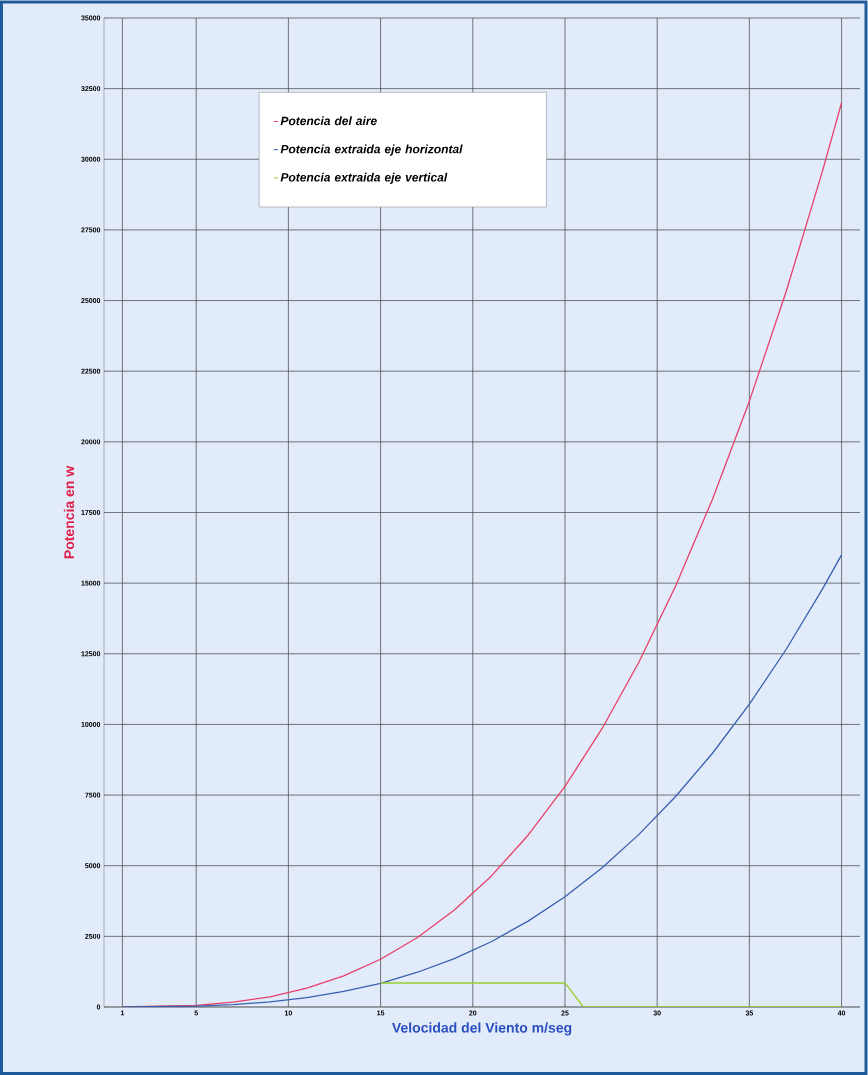  What do you see at coordinates (328, 121) in the screenshot?
I see `legend-label: Potencia del aire` at bounding box center [328, 121].